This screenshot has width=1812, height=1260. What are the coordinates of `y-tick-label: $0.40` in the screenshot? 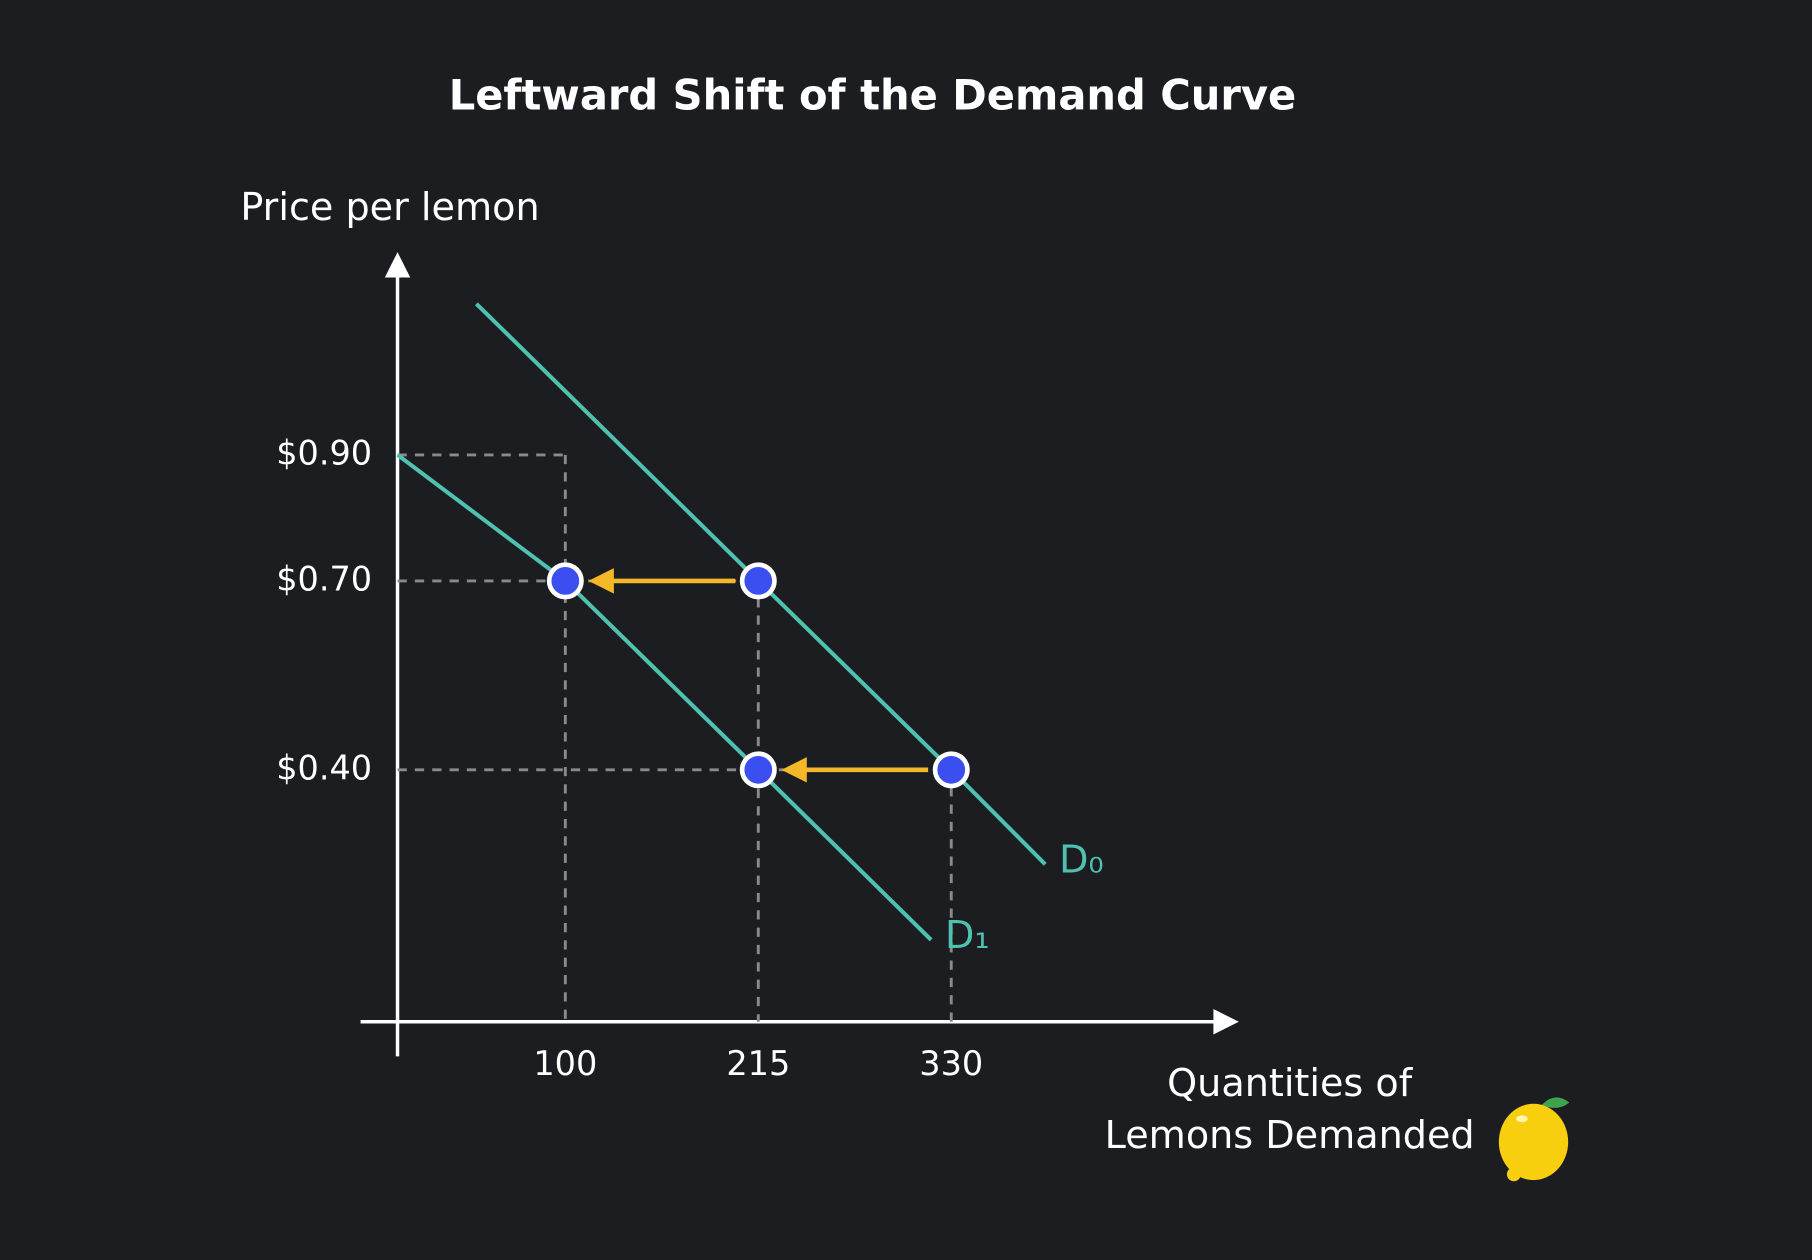 It's located at (324, 767).